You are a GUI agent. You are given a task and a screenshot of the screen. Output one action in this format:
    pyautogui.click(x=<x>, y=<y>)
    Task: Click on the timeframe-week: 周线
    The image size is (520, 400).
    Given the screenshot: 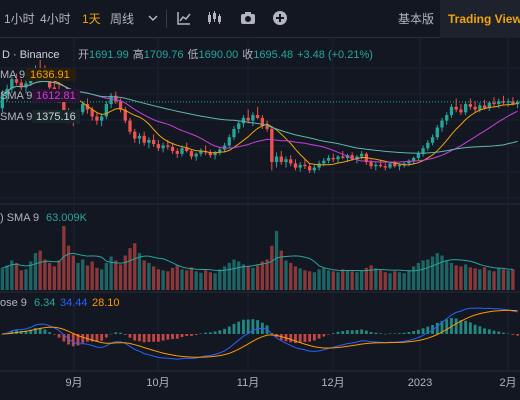 What is the action you would take?
    pyautogui.click(x=122, y=19)
    